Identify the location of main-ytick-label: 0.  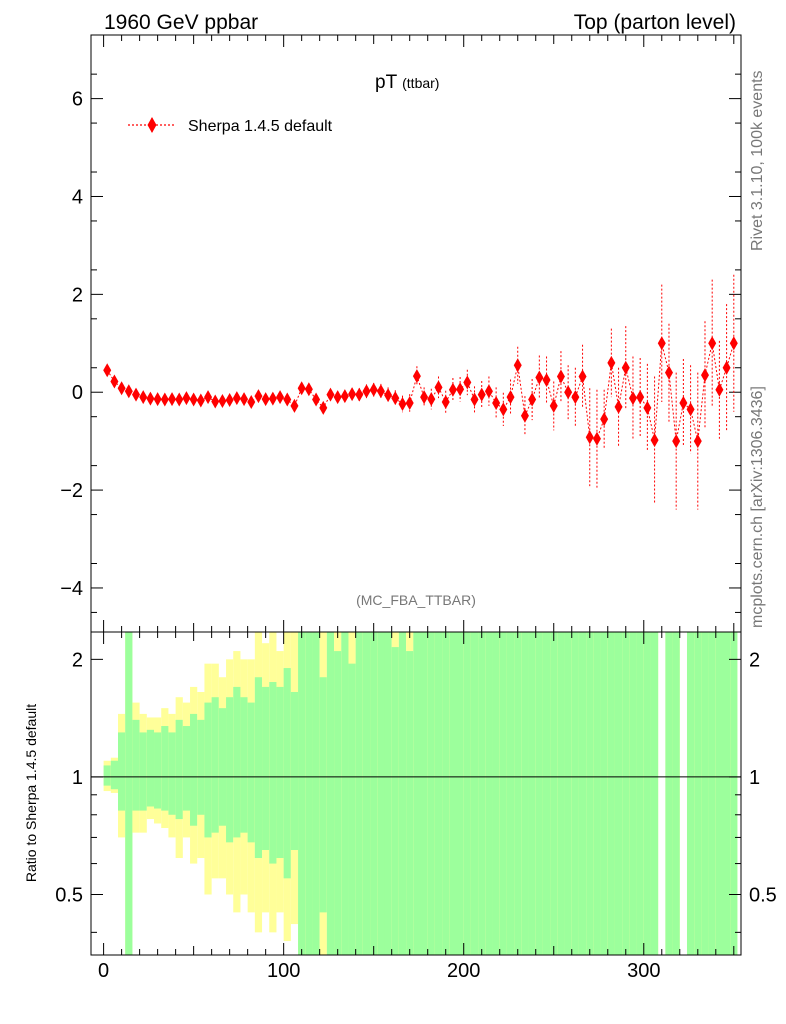
(77, 393).